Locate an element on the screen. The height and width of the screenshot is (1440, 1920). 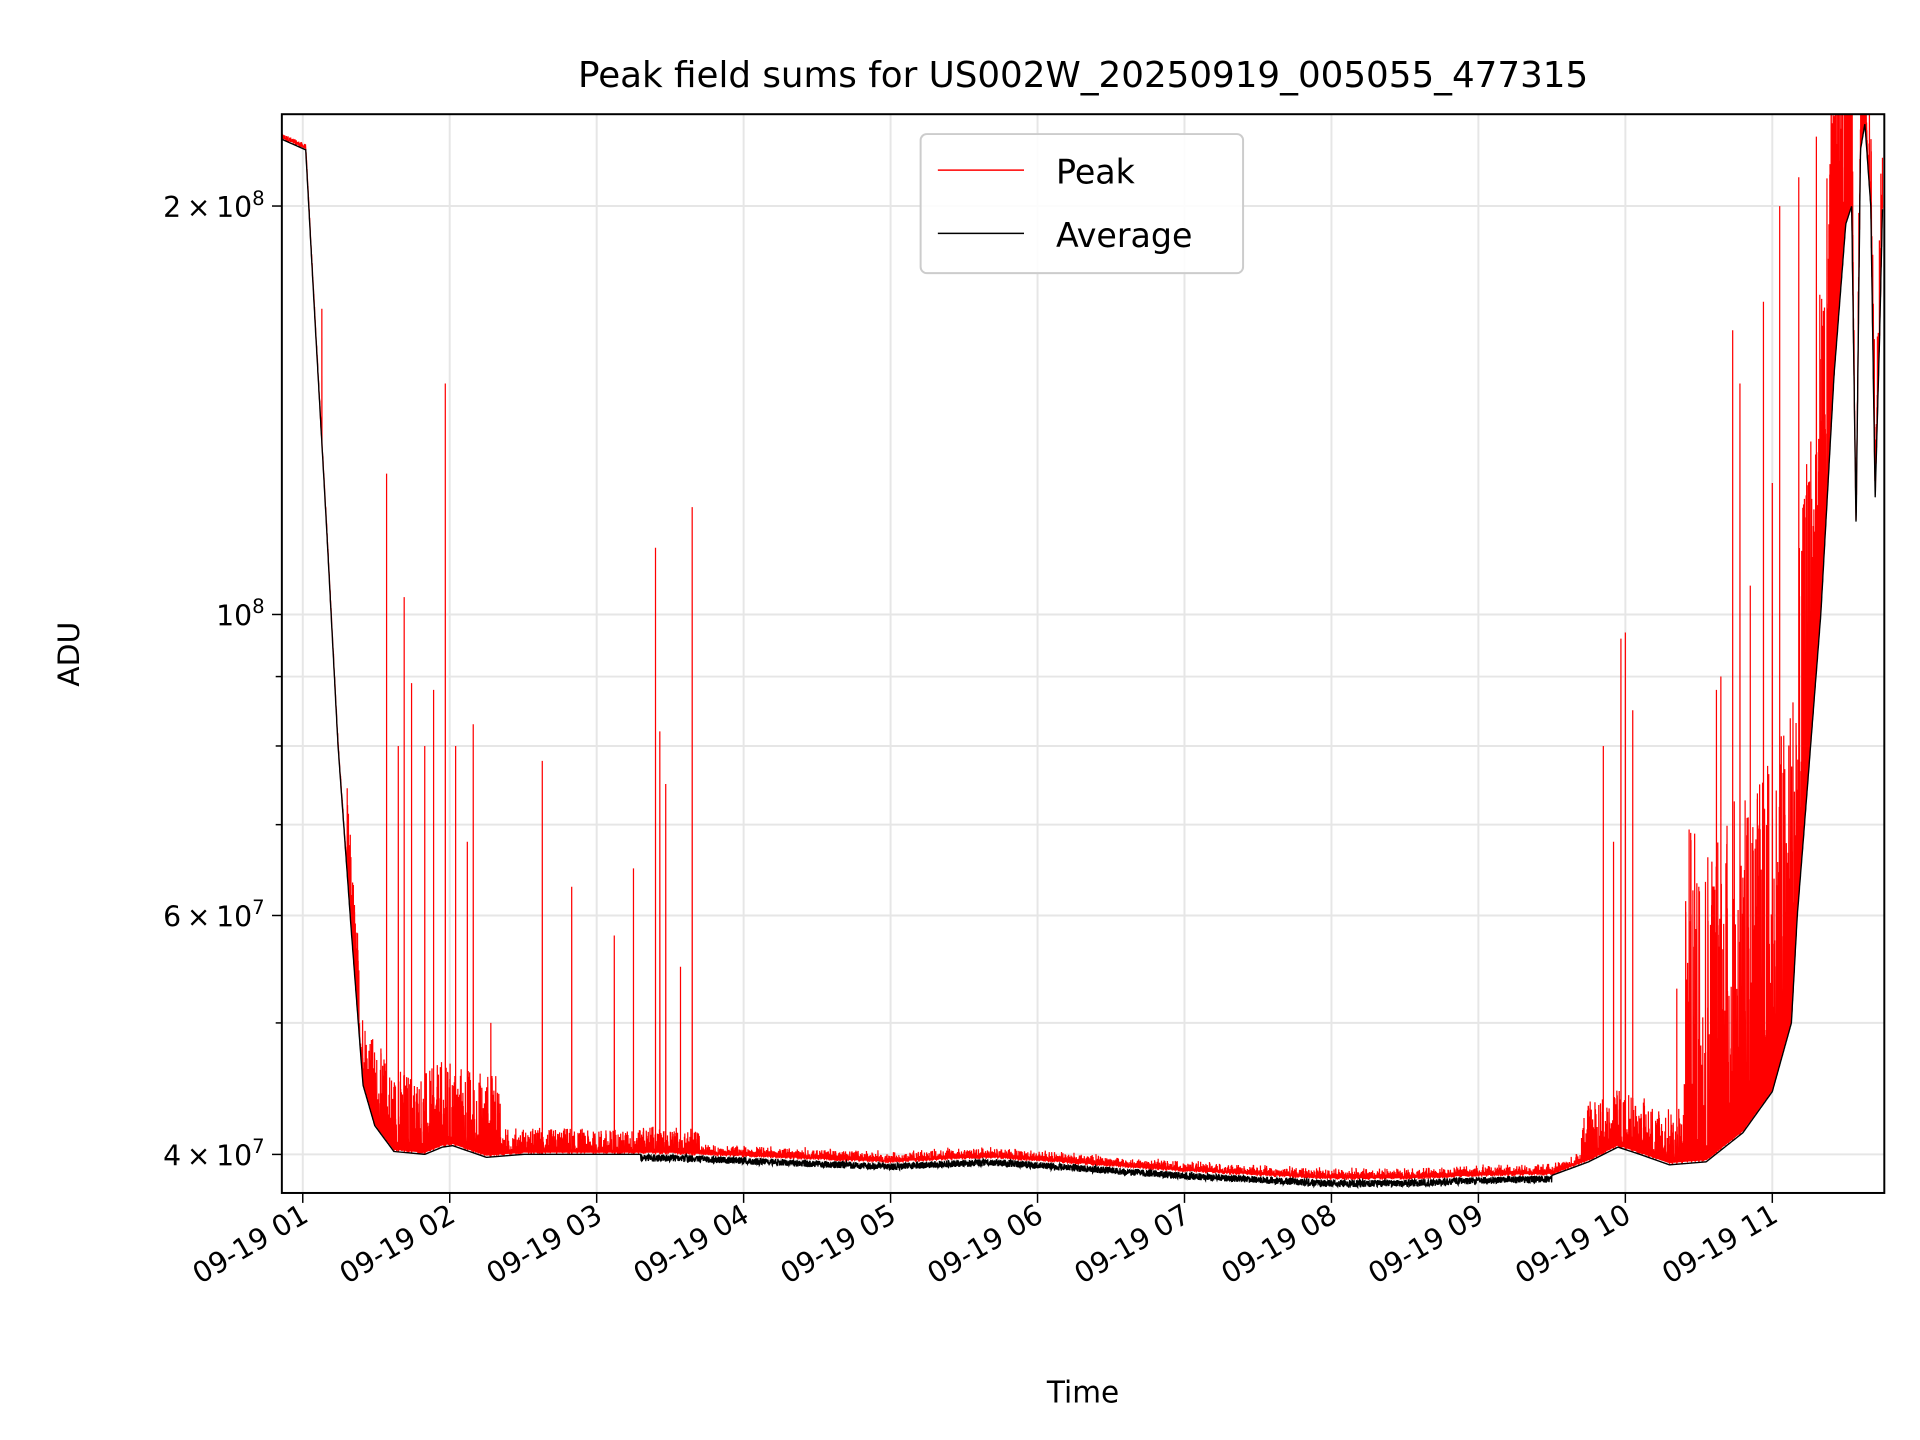
y-axis-label: ADU is located at coordinates (68, 654).